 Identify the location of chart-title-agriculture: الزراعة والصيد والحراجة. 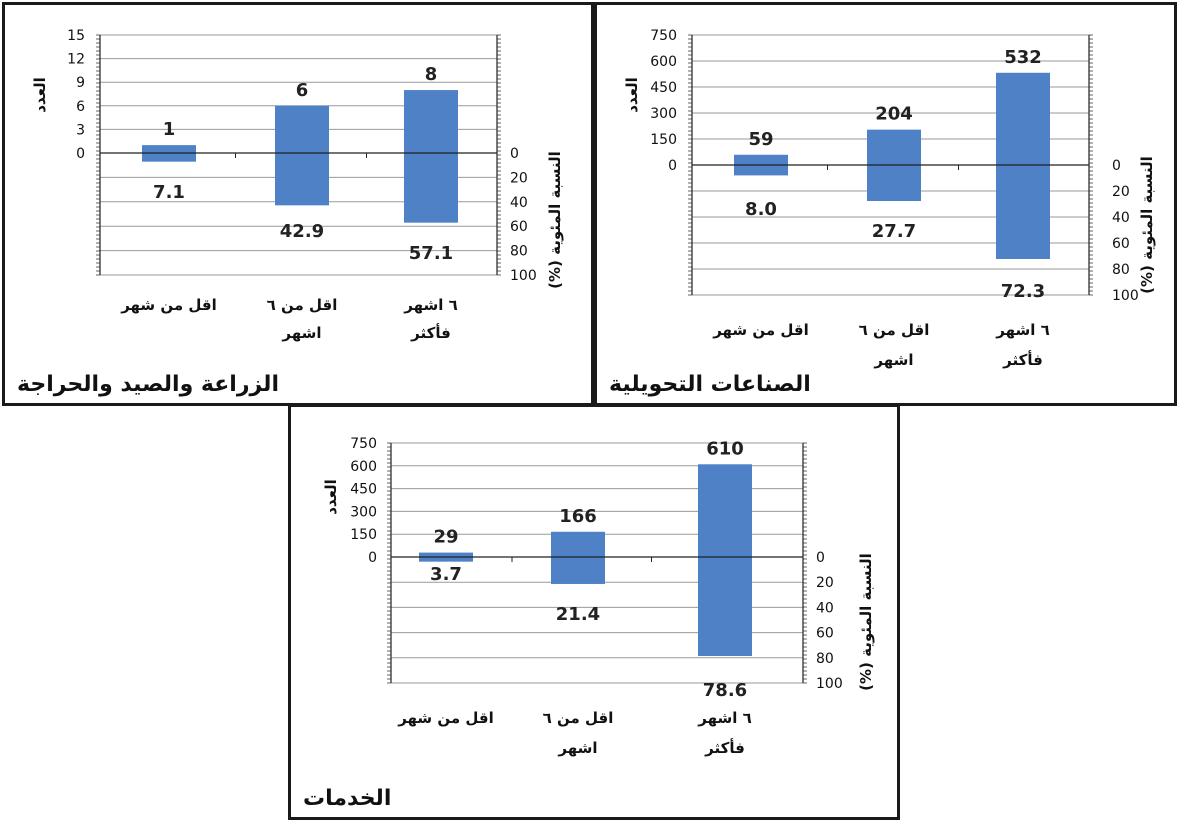
(148, 384).